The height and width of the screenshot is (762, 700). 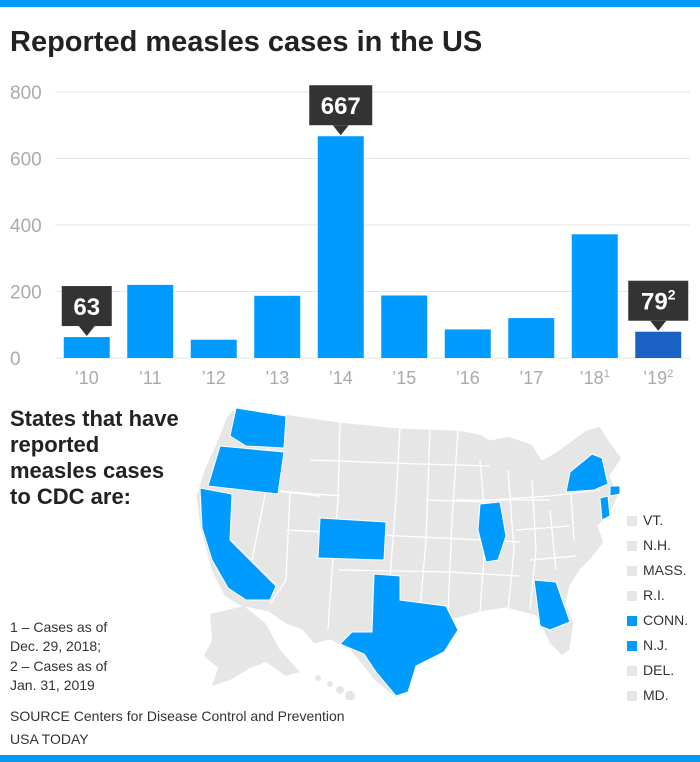 I want to click on state-ca, so click(x=238, y=544).